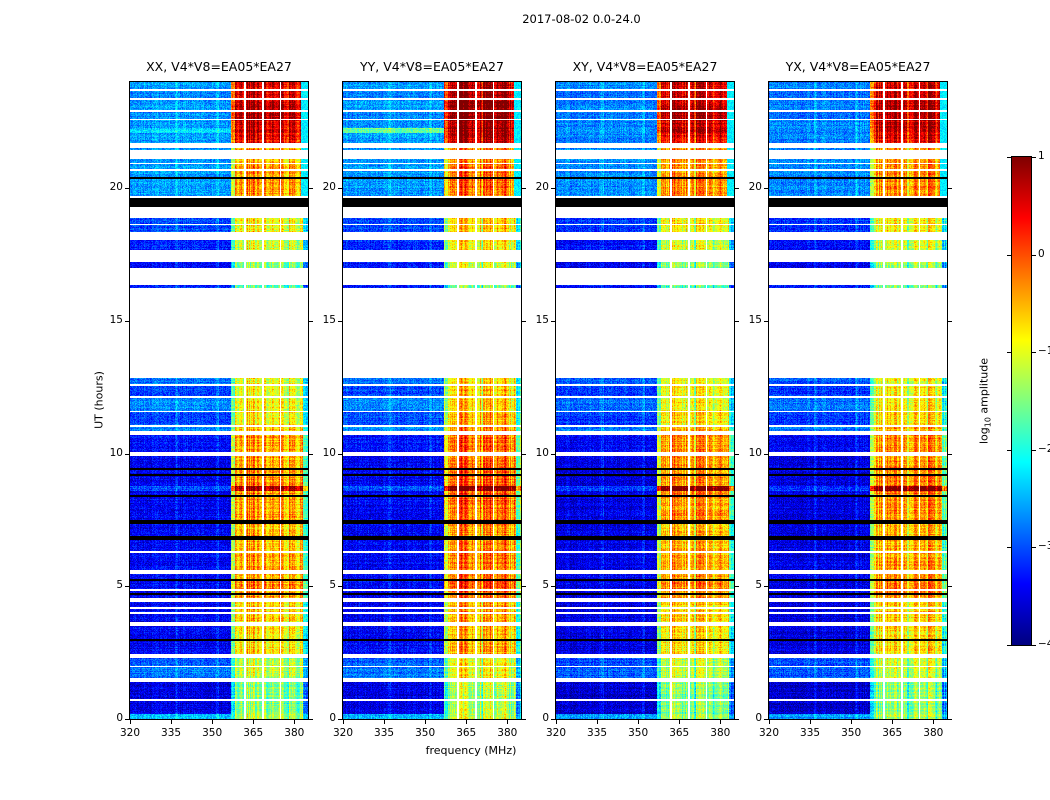 This screenshot has width=1050, height=800. I want to click on panel-yy: YY, V4*V8=EA05*EA27, so click(432, 389).